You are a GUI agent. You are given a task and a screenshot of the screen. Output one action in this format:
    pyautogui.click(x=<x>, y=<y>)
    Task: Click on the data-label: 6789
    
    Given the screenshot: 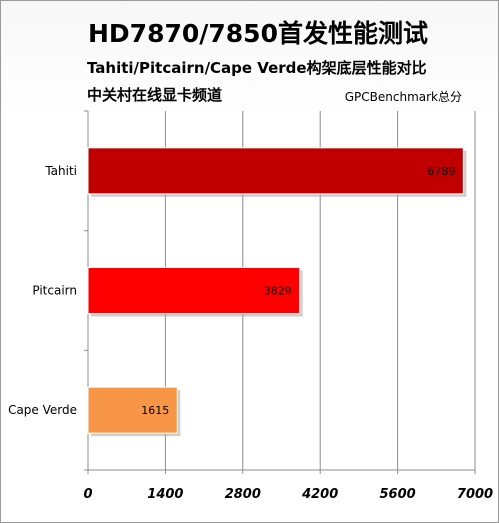 What is the action you would take?
    pyautogui.click(x=441, y=171)
    